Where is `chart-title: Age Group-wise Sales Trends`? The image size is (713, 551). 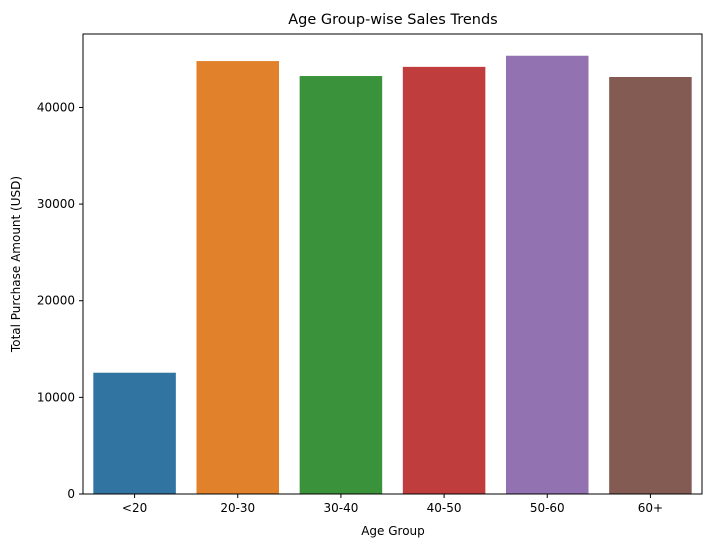 chart-title: Age Group-wise Sales Trends is located at coordinates (392, 20).